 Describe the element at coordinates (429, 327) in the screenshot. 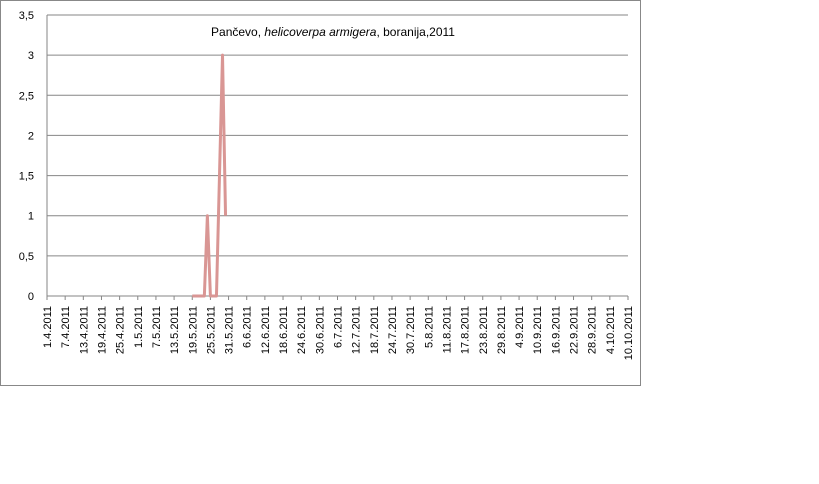

I see `x-tick-label: 5.8.2011` at that location.